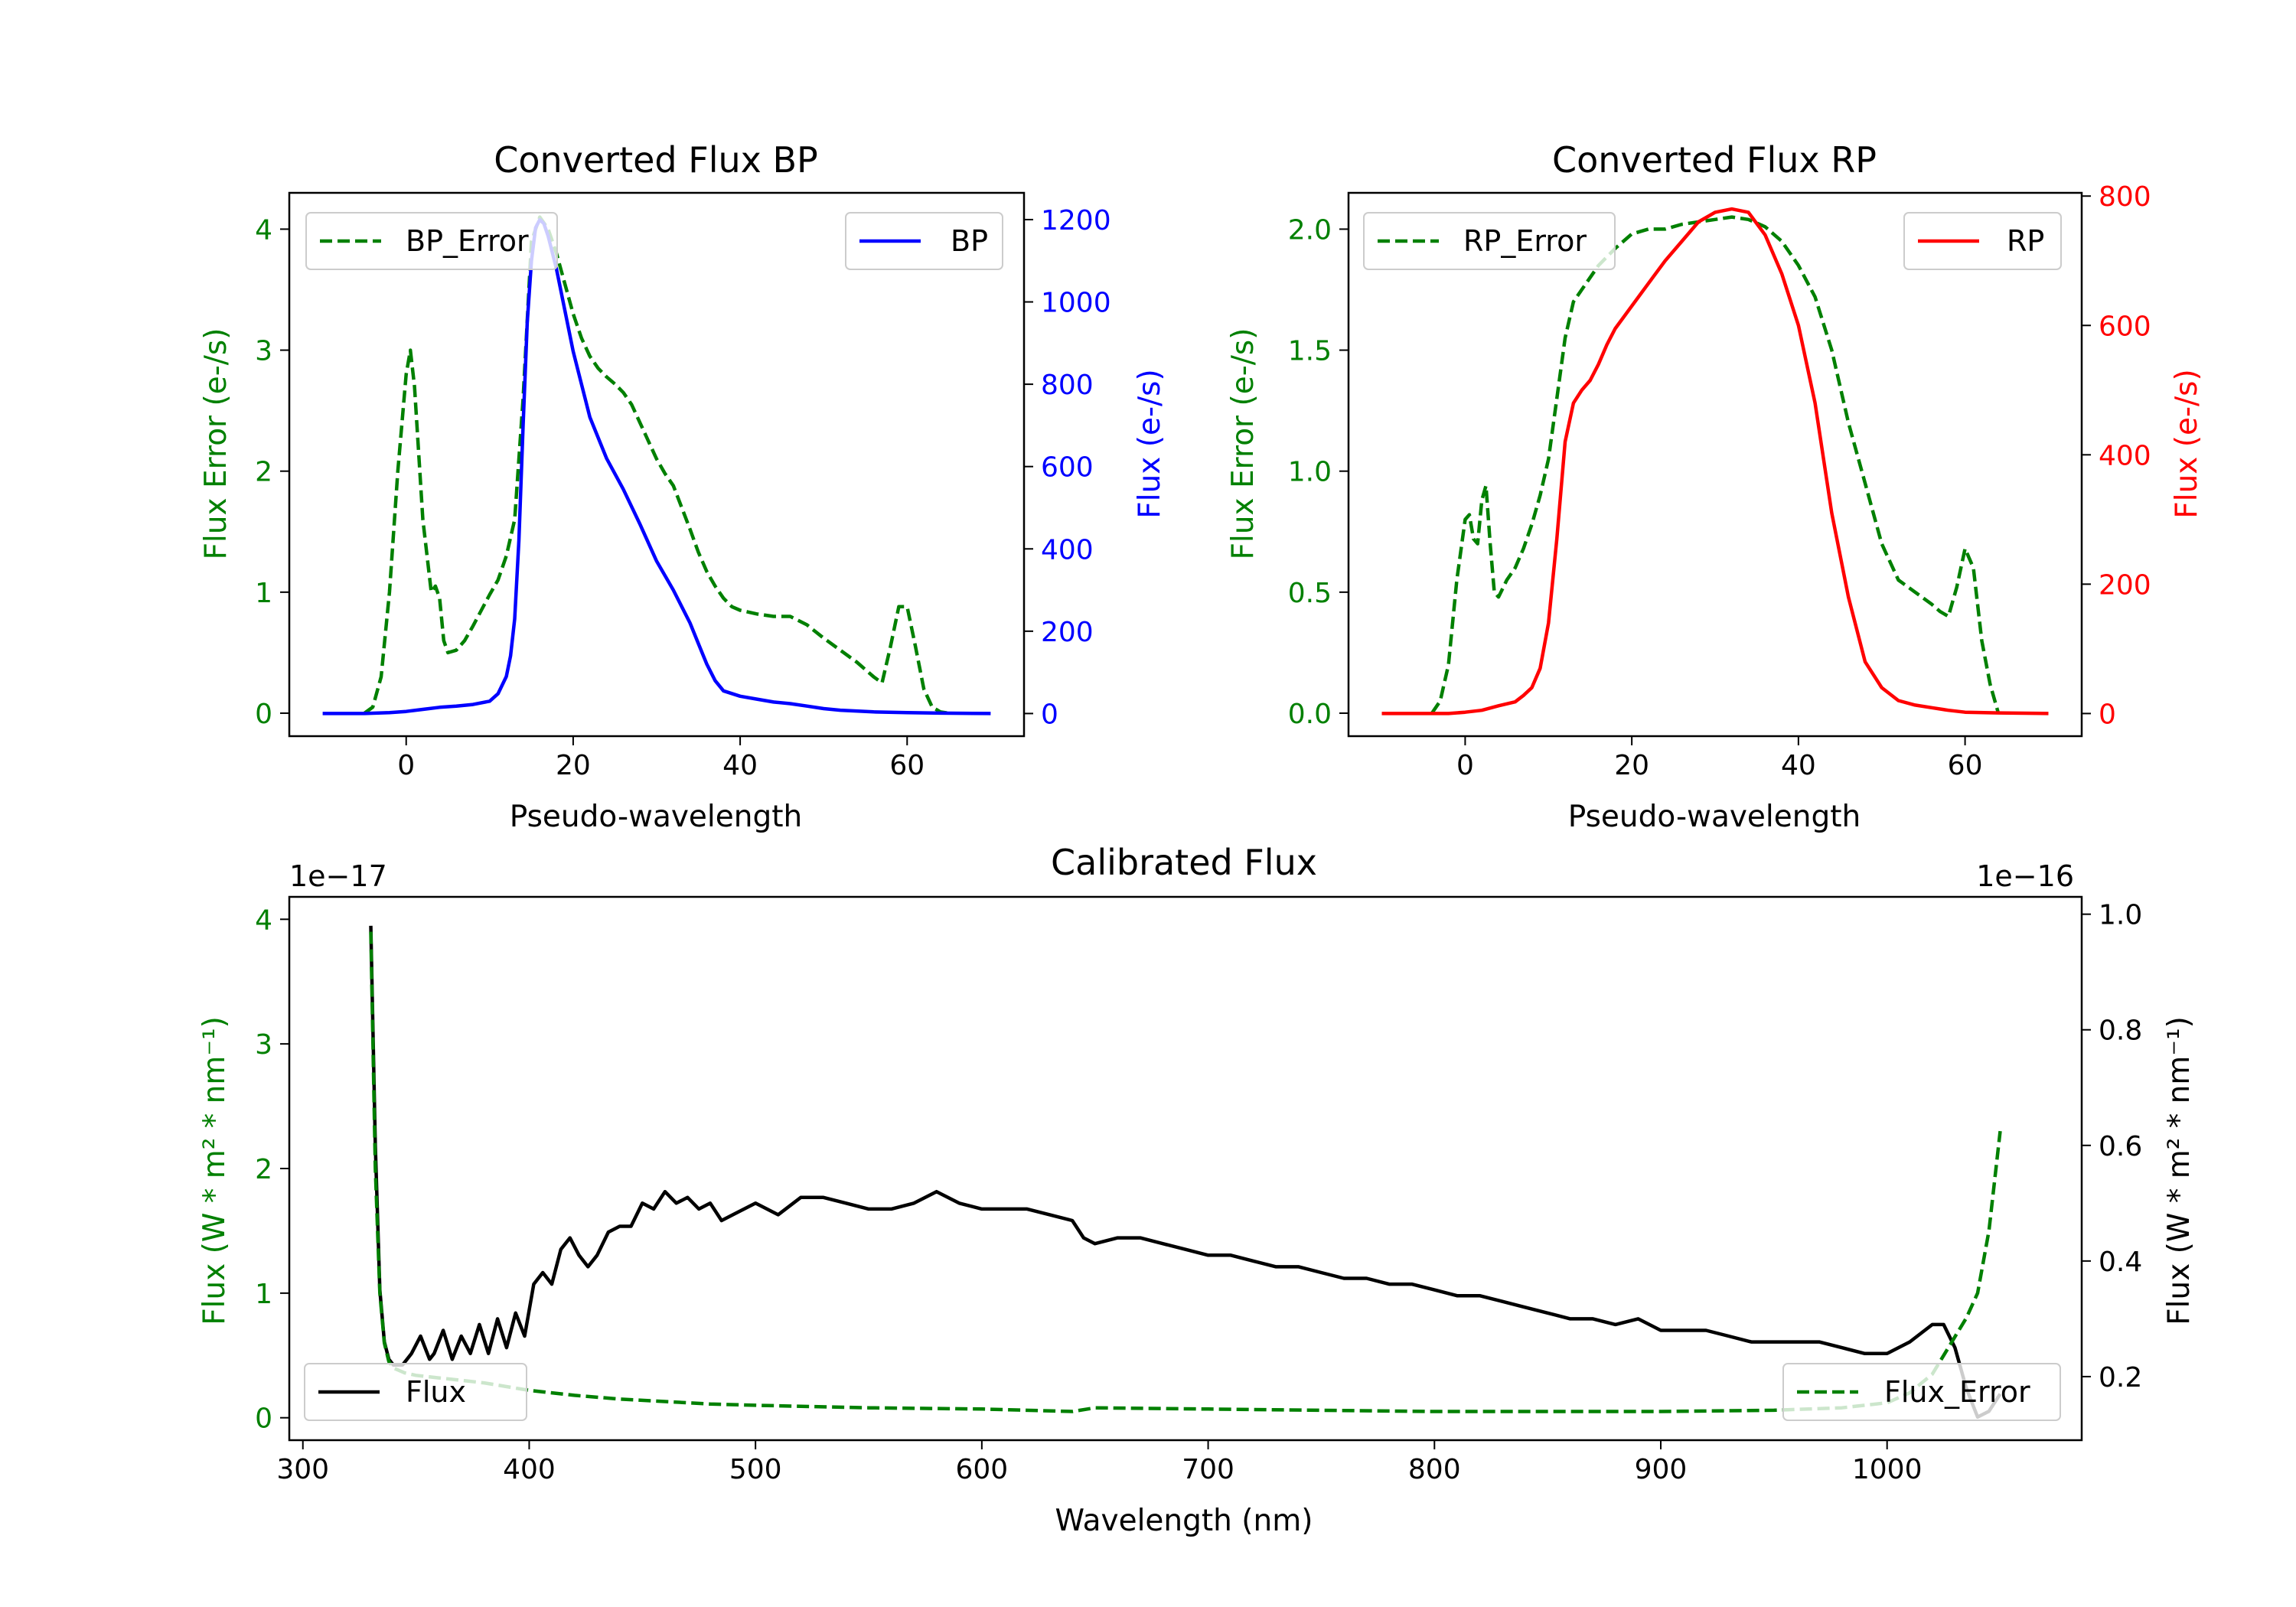 The height and width of the screenshot is (1607, 2296). Describe the element at coordinates (263, 593) in the screenshot. I see `bp-ytick-left-label: 1` at that location.